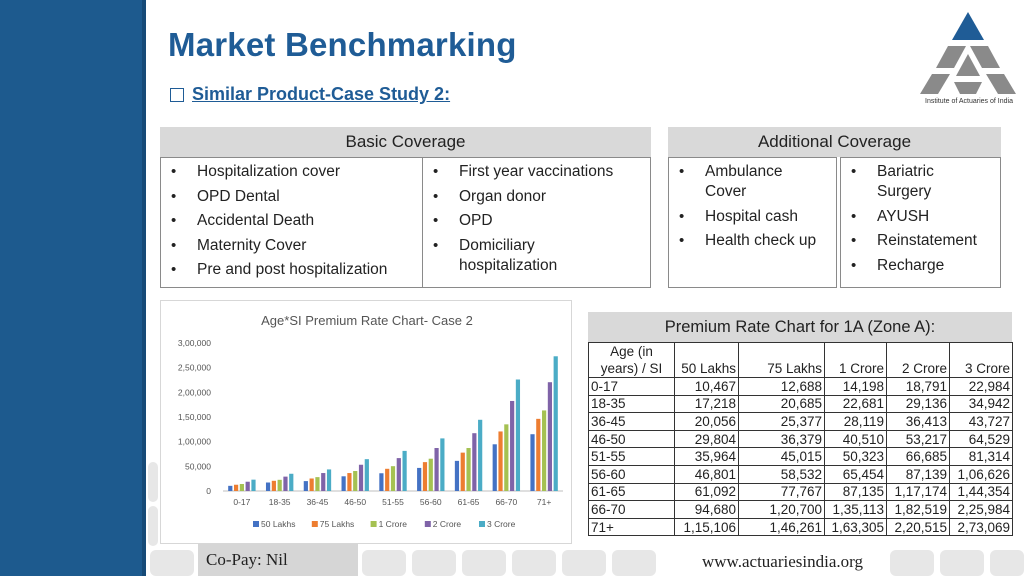 Image resolution: width=1024 pixels, height=576 pixels. Describe the element at coordinates (781, 386) in the screenshot. I see `table-cell: 12,688` at that location.